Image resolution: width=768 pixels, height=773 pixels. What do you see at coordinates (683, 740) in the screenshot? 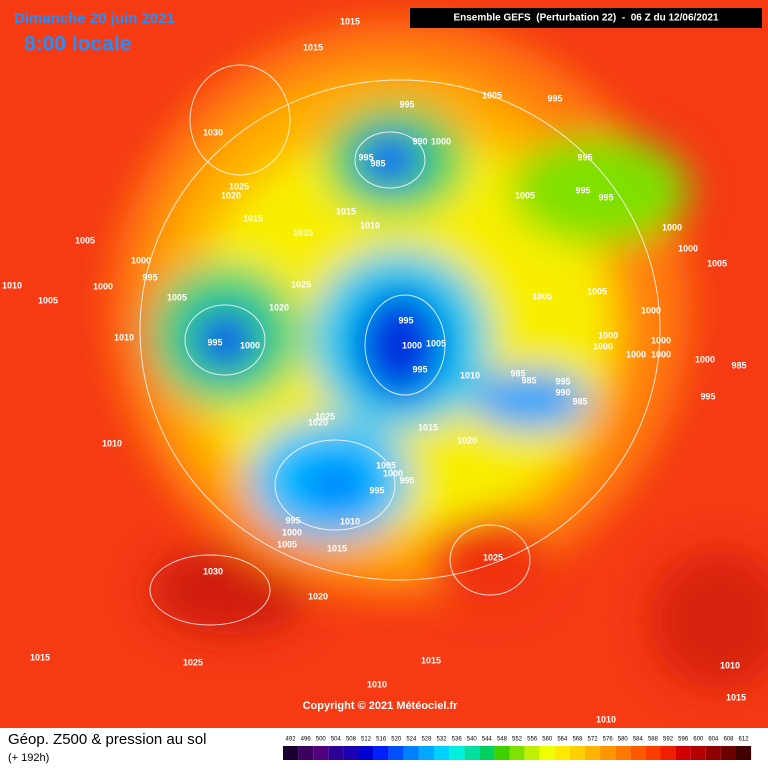
I see `colorbar-label: 596` at bounding box center [683, 740].